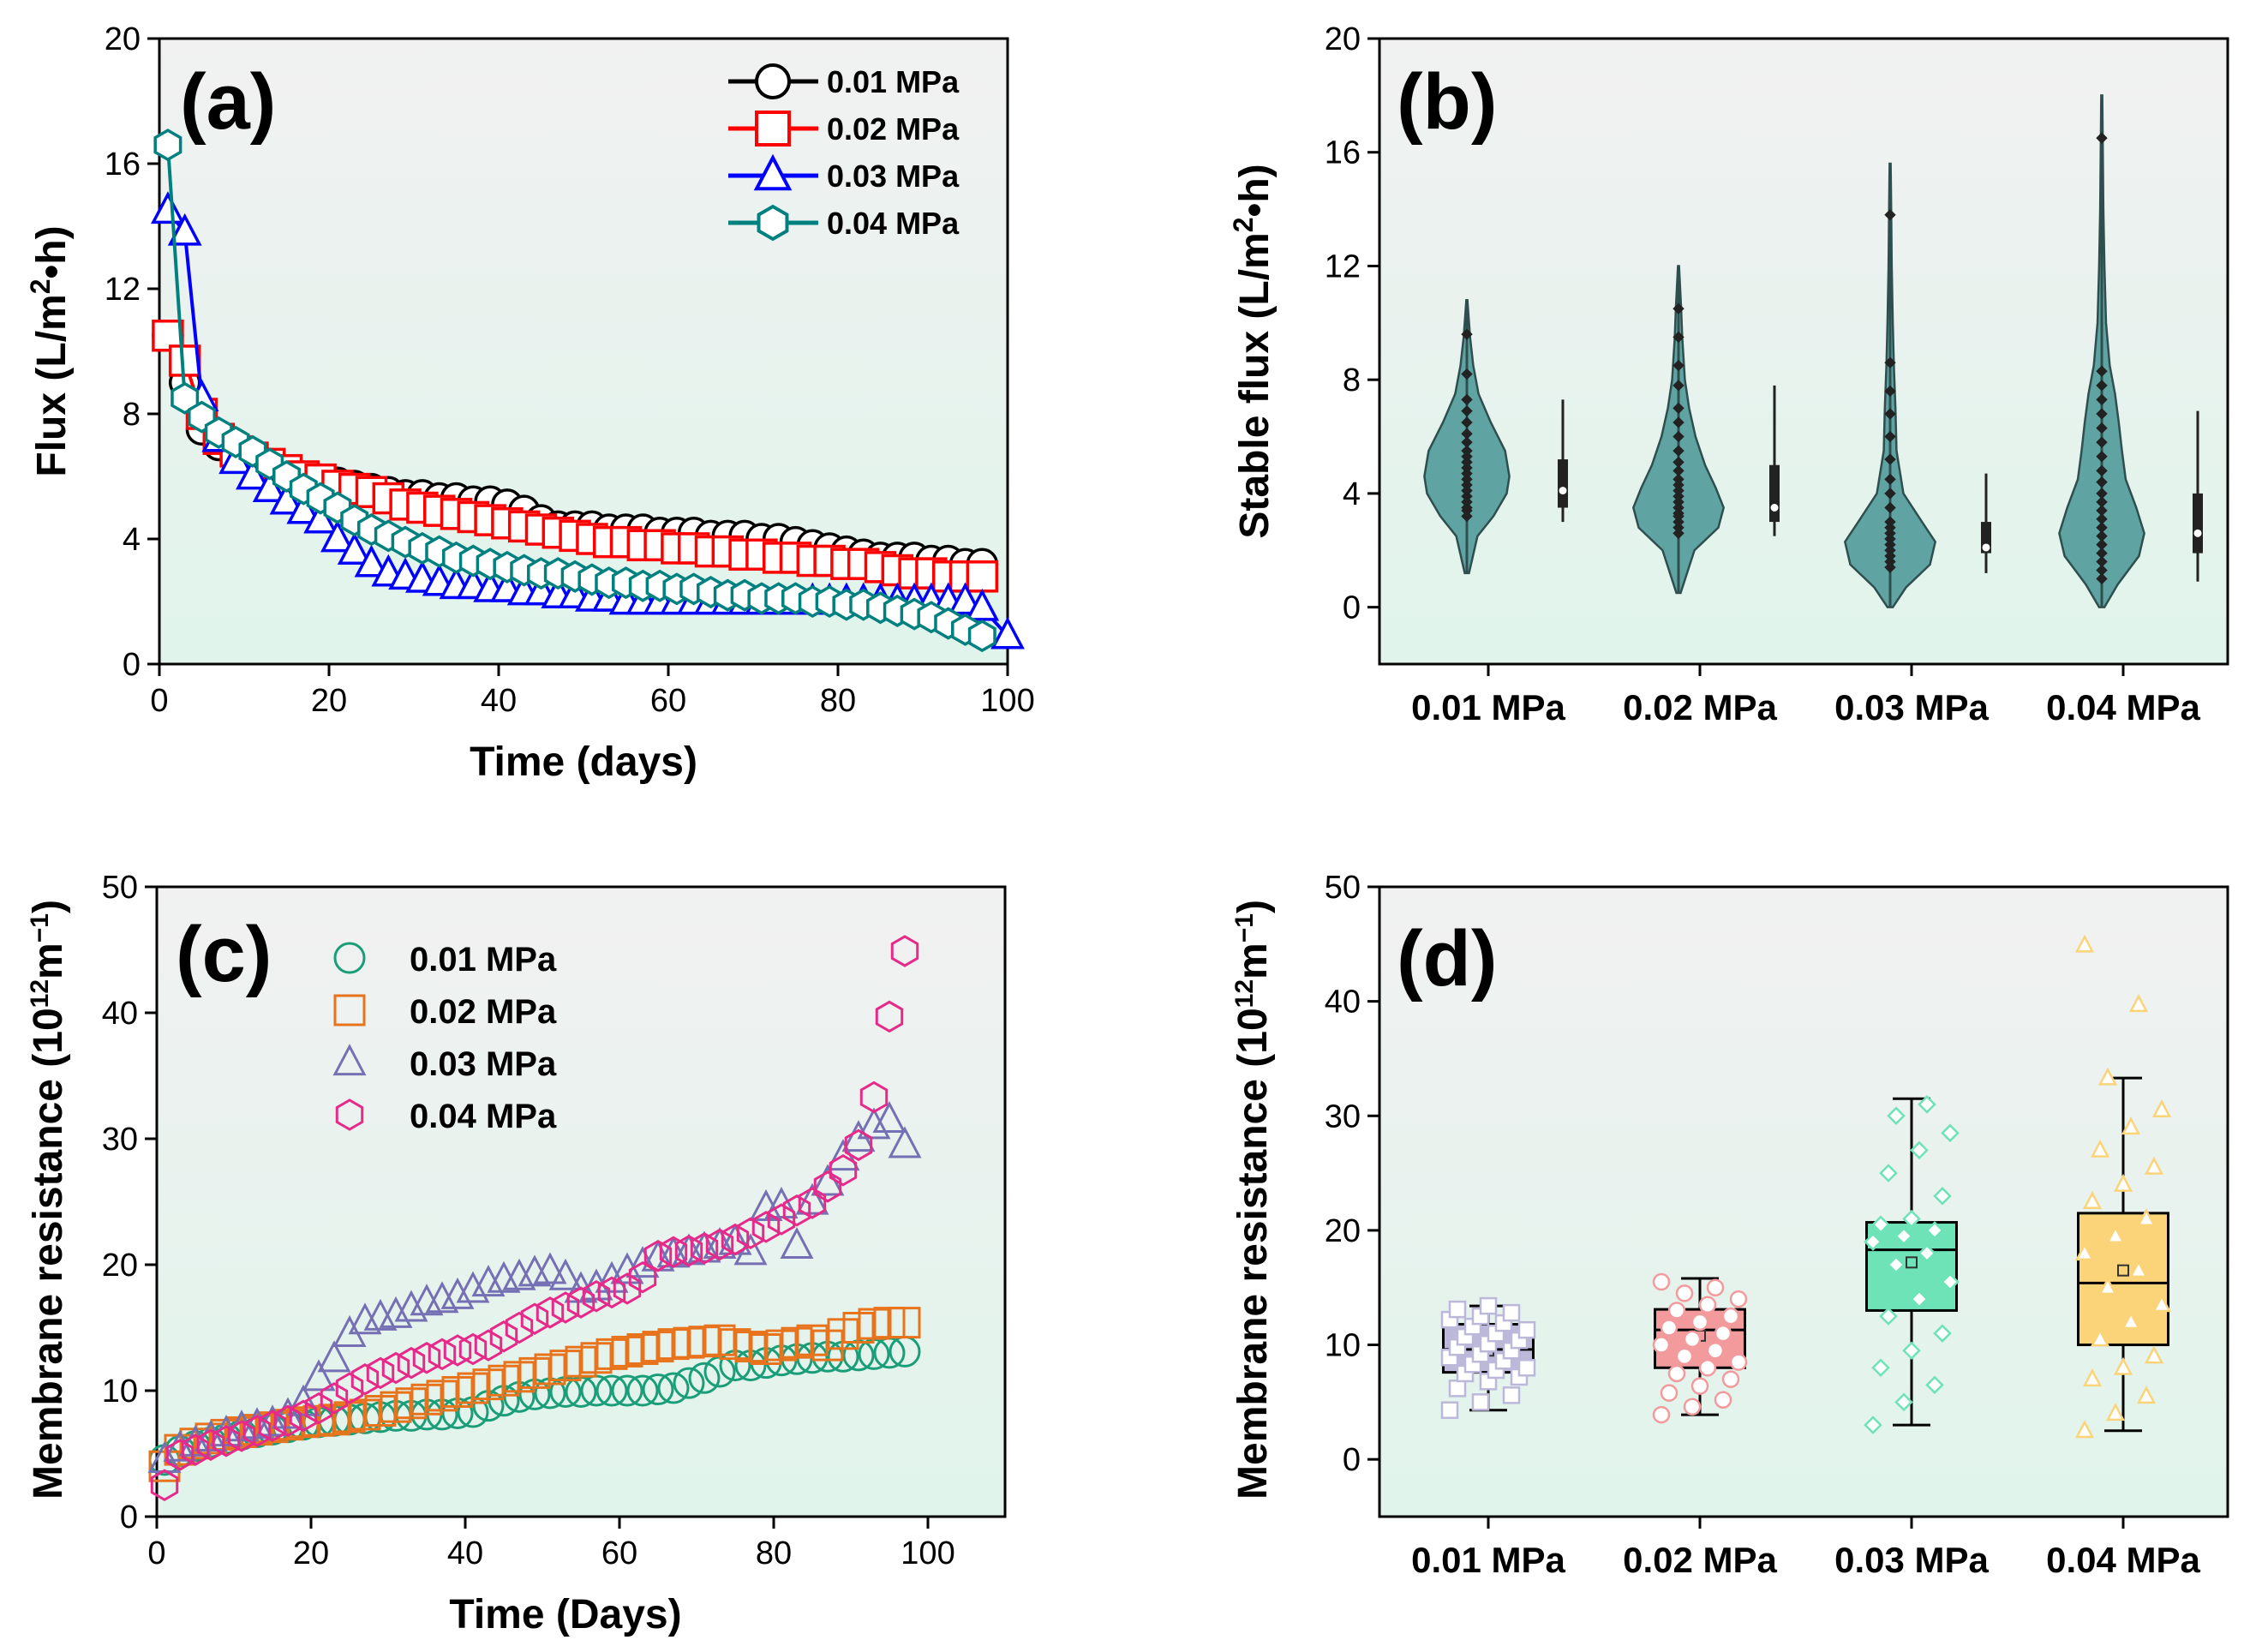 Image resolution: width=2244 pixels, height=1652 pixels. I want to click on c-ytick-label: 40, so click(120, 1014).